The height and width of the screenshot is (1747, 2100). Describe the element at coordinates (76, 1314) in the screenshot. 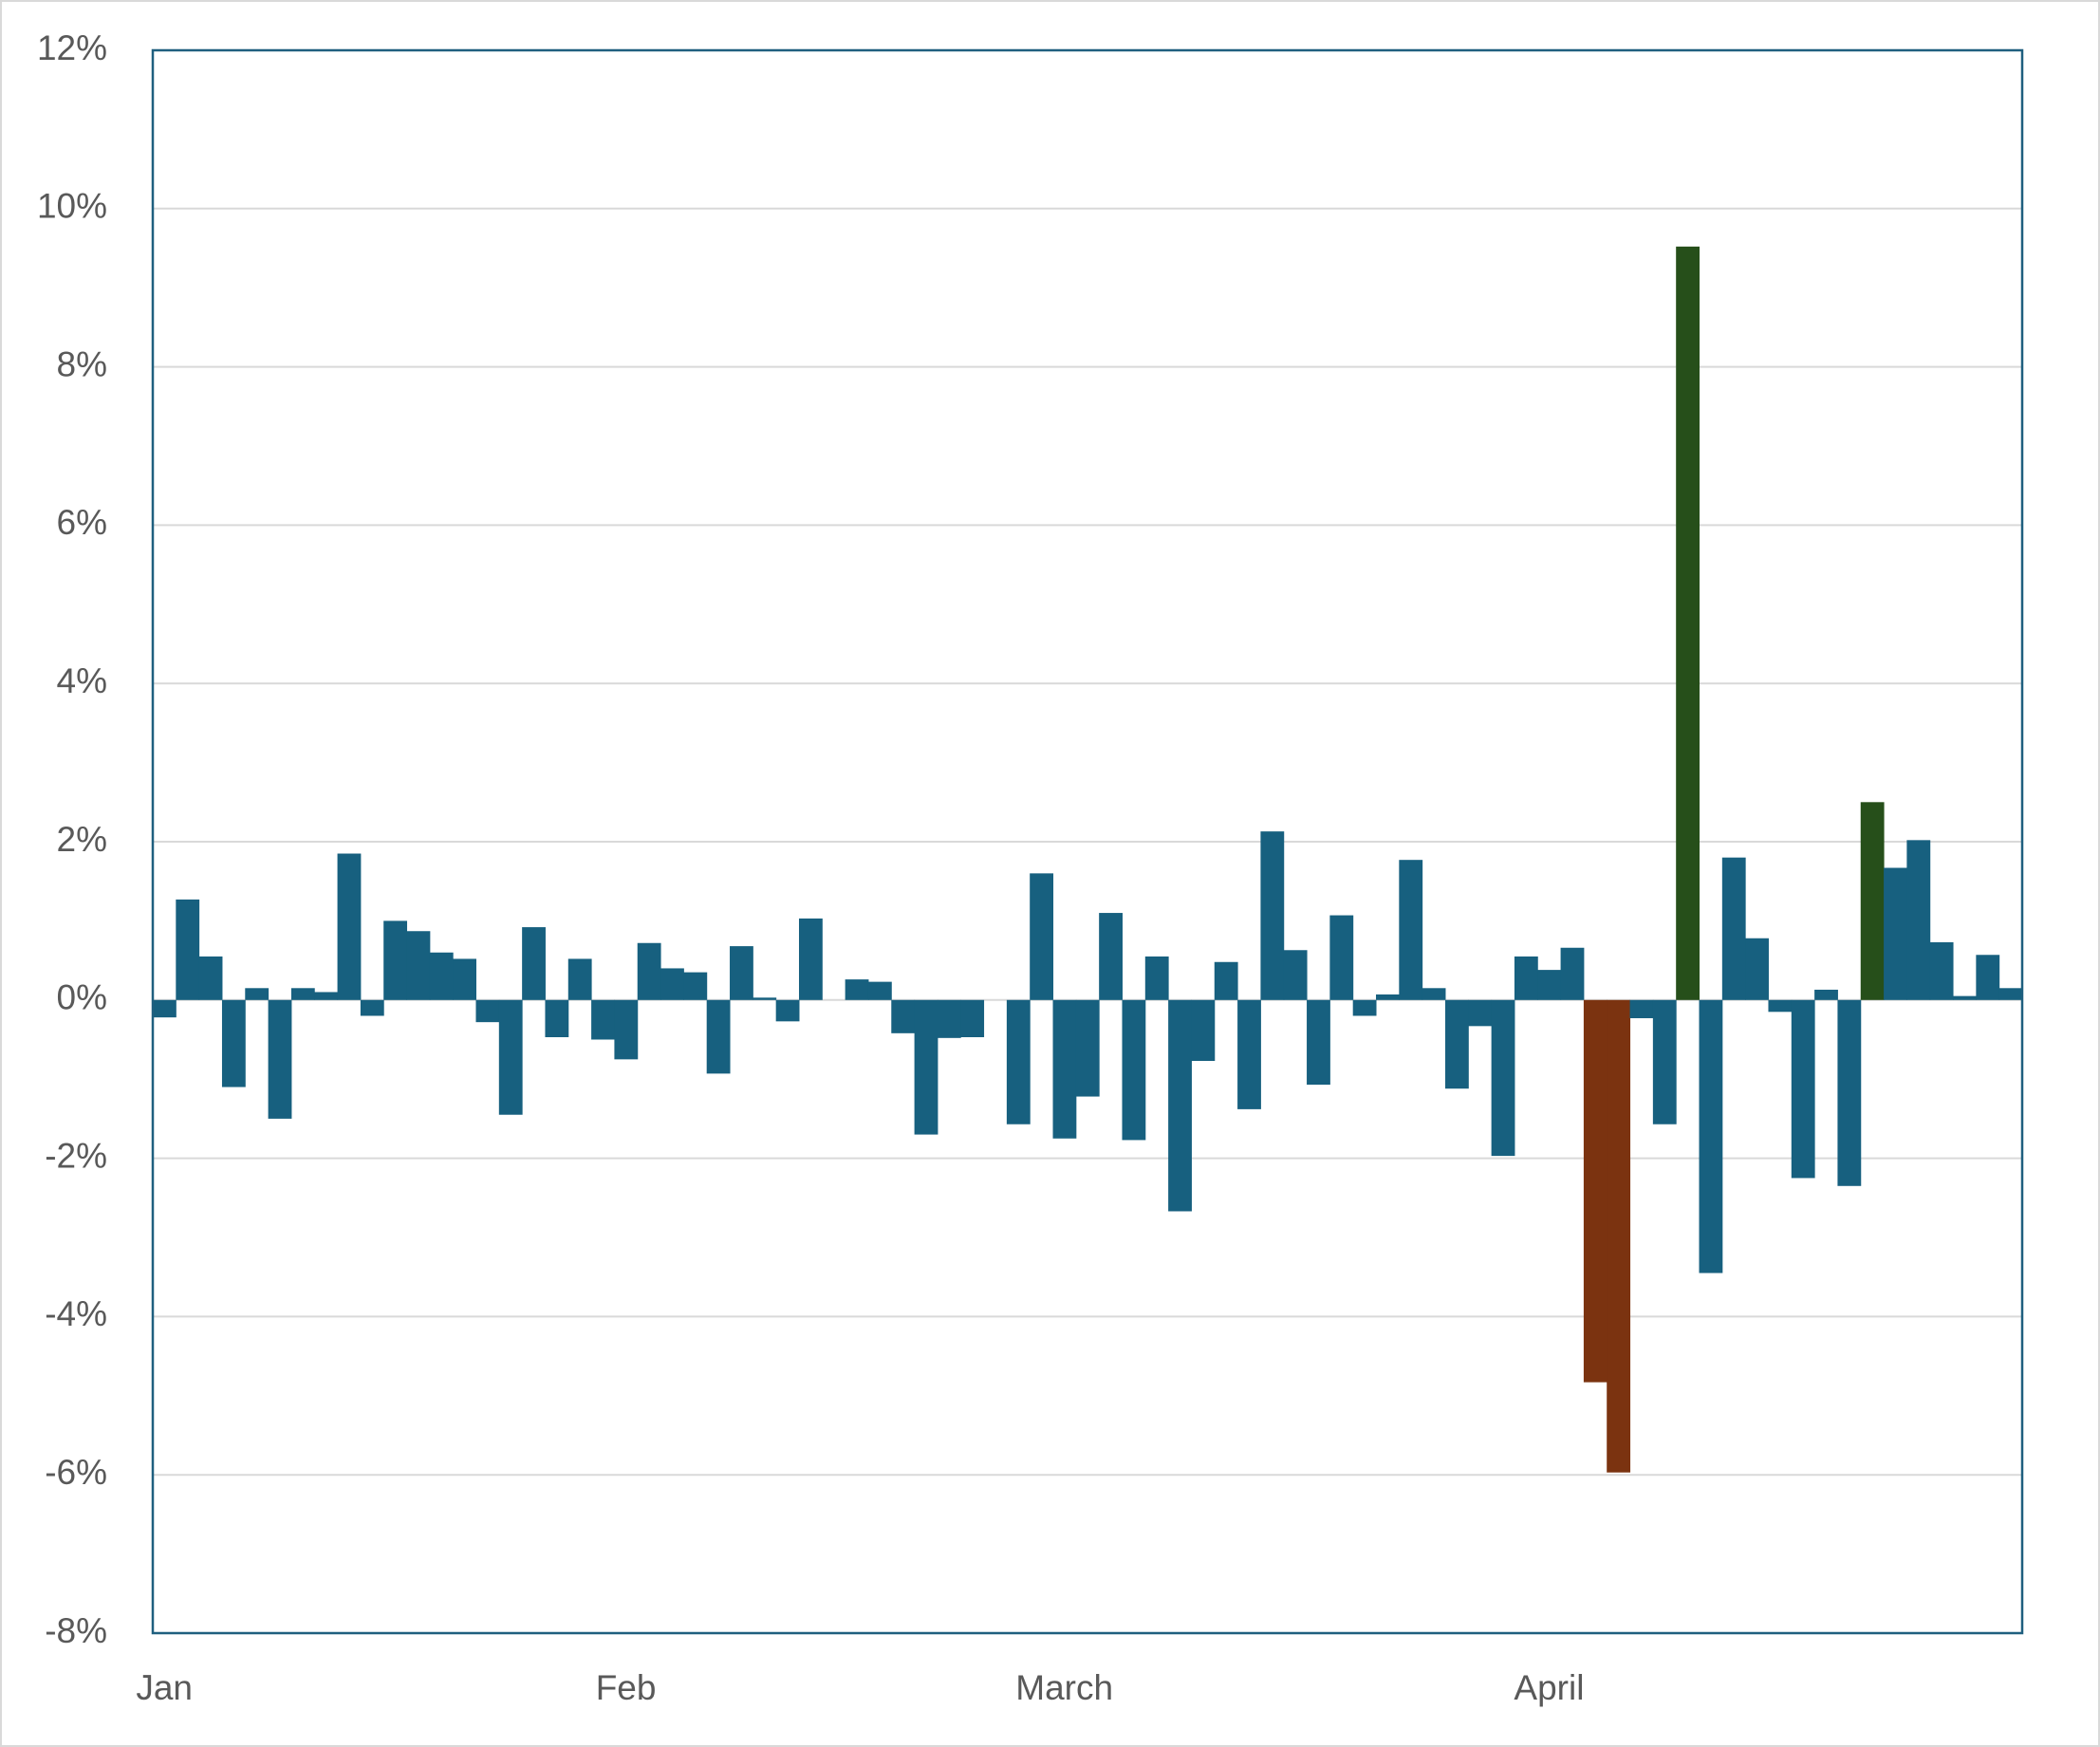

I see `y-tick-label: -4%` at that location.